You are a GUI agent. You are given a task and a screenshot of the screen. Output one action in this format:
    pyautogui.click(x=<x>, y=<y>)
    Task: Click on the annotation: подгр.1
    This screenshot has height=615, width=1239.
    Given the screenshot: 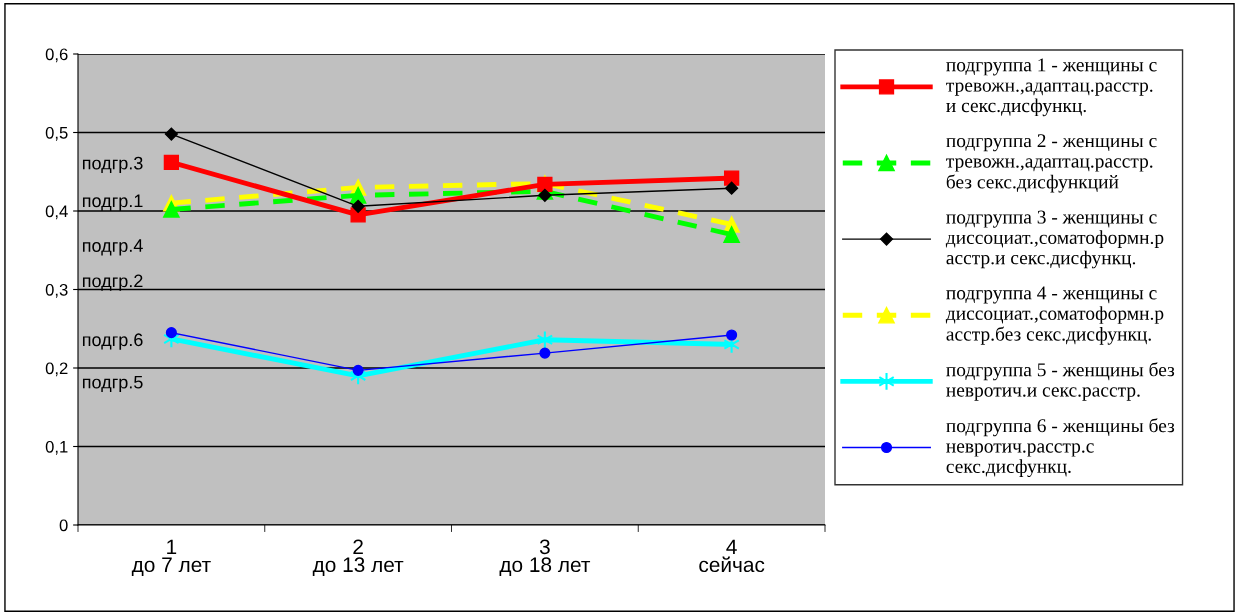 What is the action you would take?
    pyautogui.click(x=112, y=202)
    